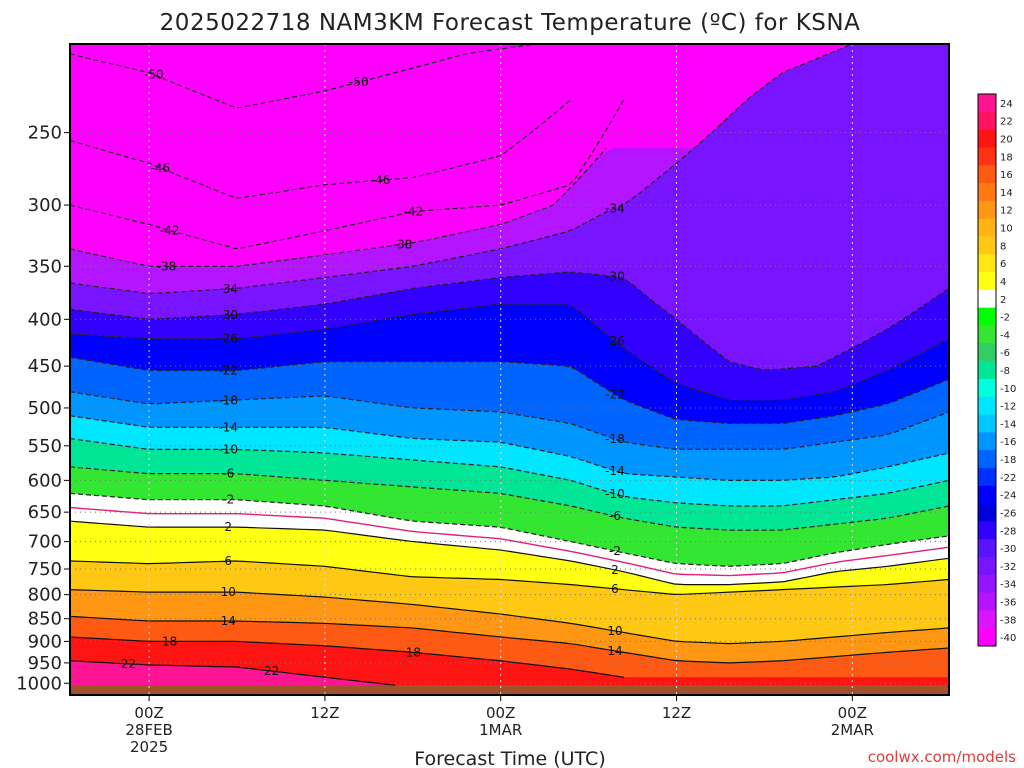  What do you see at coordinates (1008, 602) in the screenshot?
I see `colorbar-label: -36` at bounding box center [1008, 602].